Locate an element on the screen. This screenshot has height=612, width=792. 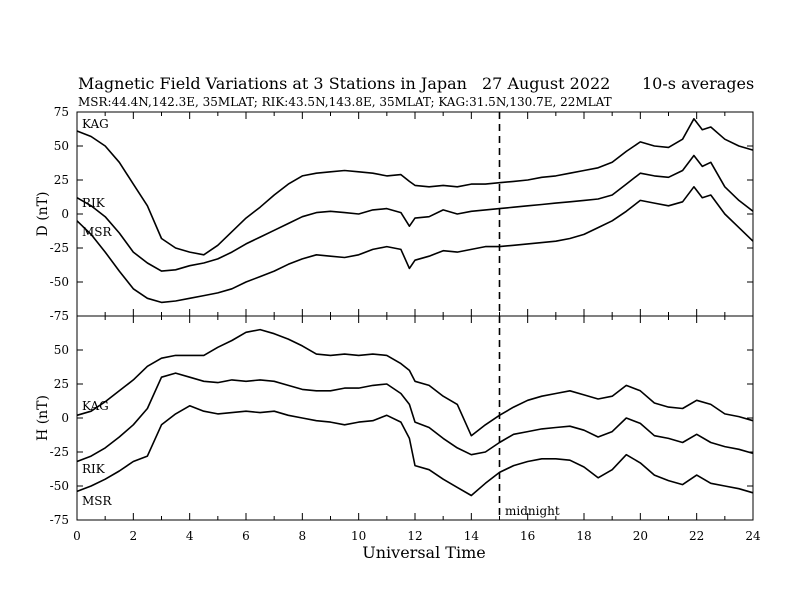
y-tick-label-D: -75 is located at coordinates (59, 316).